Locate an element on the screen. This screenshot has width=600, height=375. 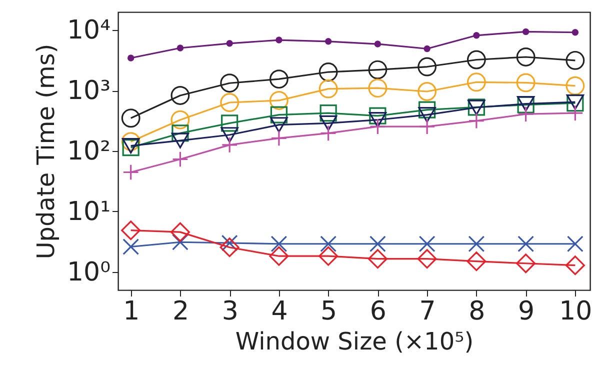
y-axis-title: Update Time (ms) is located at coordinates (46, 152).